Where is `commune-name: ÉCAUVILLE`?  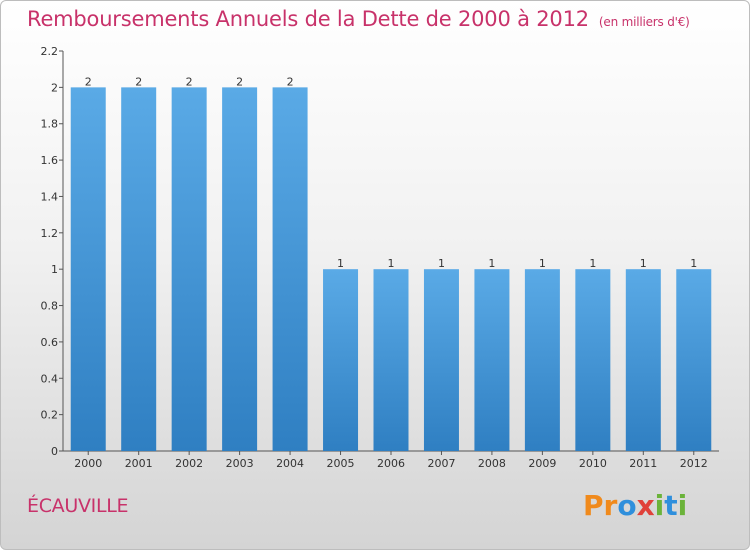
commune-name: ÉCAUVILLE is located at coordinates (78, 506).